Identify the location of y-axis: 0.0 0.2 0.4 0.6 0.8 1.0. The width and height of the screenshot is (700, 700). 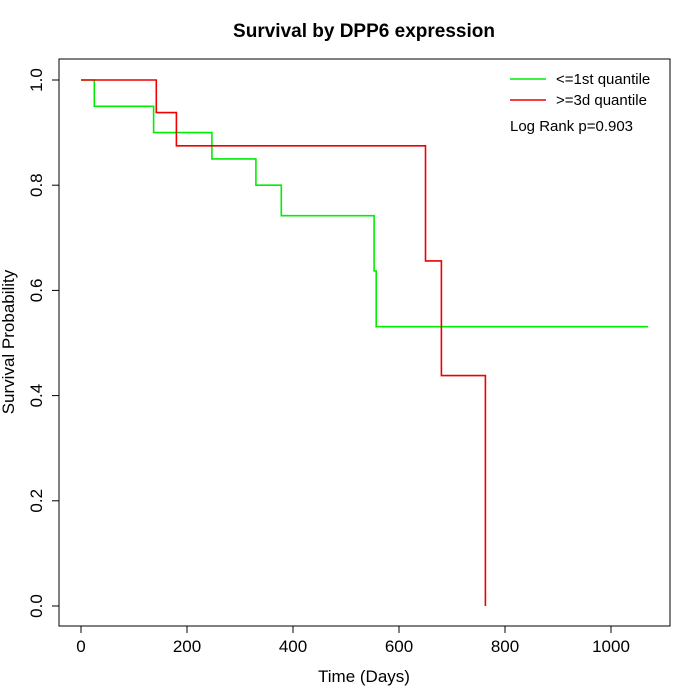
(43, 343).